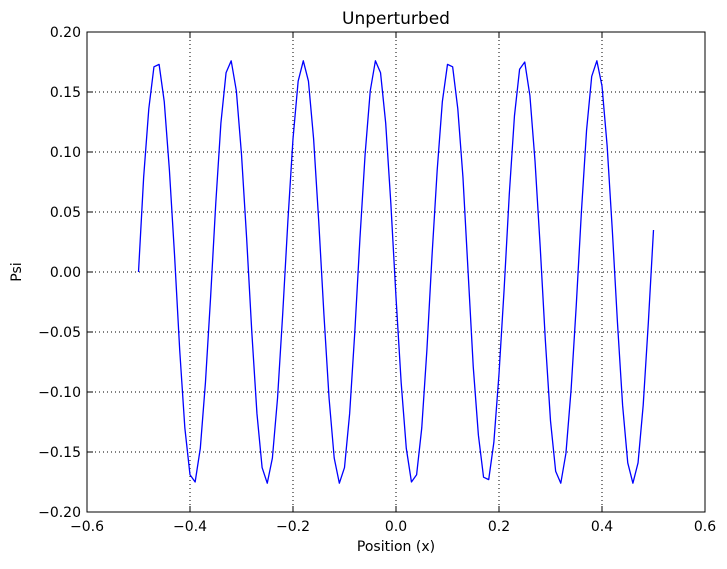  I want to click on chart-title: Unperturbed, so click(396, 19).